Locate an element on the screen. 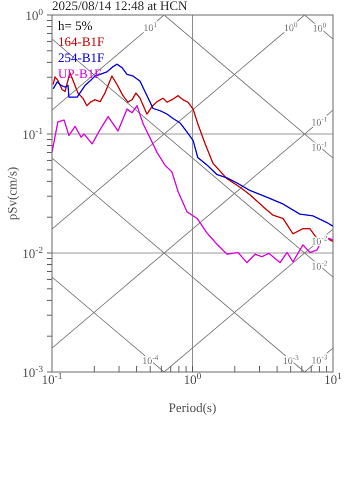 The height and width of the screenshot is (478, 347). text: UP-B1F is located at coordinates (80, 73).